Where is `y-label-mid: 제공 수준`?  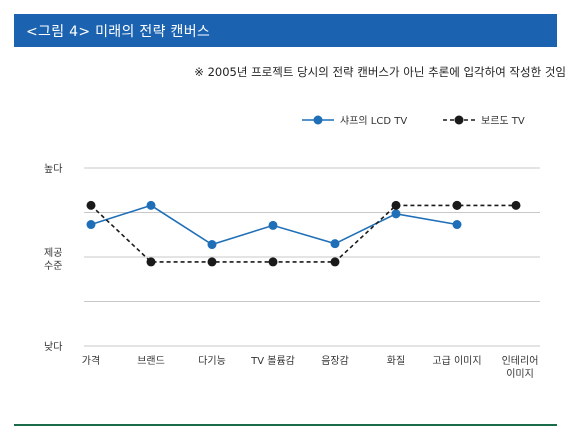 y-label-mid: 제공 수준 is located at coordinates (53, 259).